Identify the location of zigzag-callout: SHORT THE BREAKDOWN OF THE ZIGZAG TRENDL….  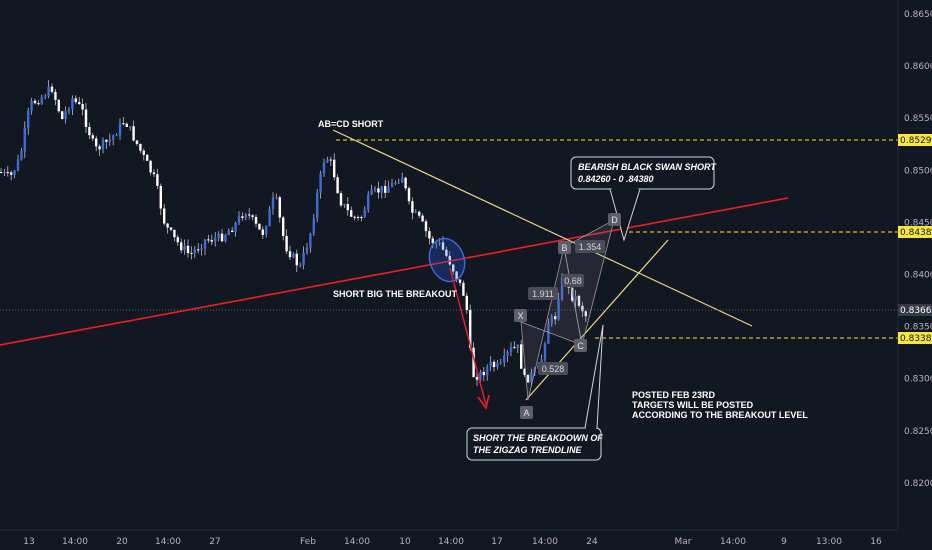
(535, 392).